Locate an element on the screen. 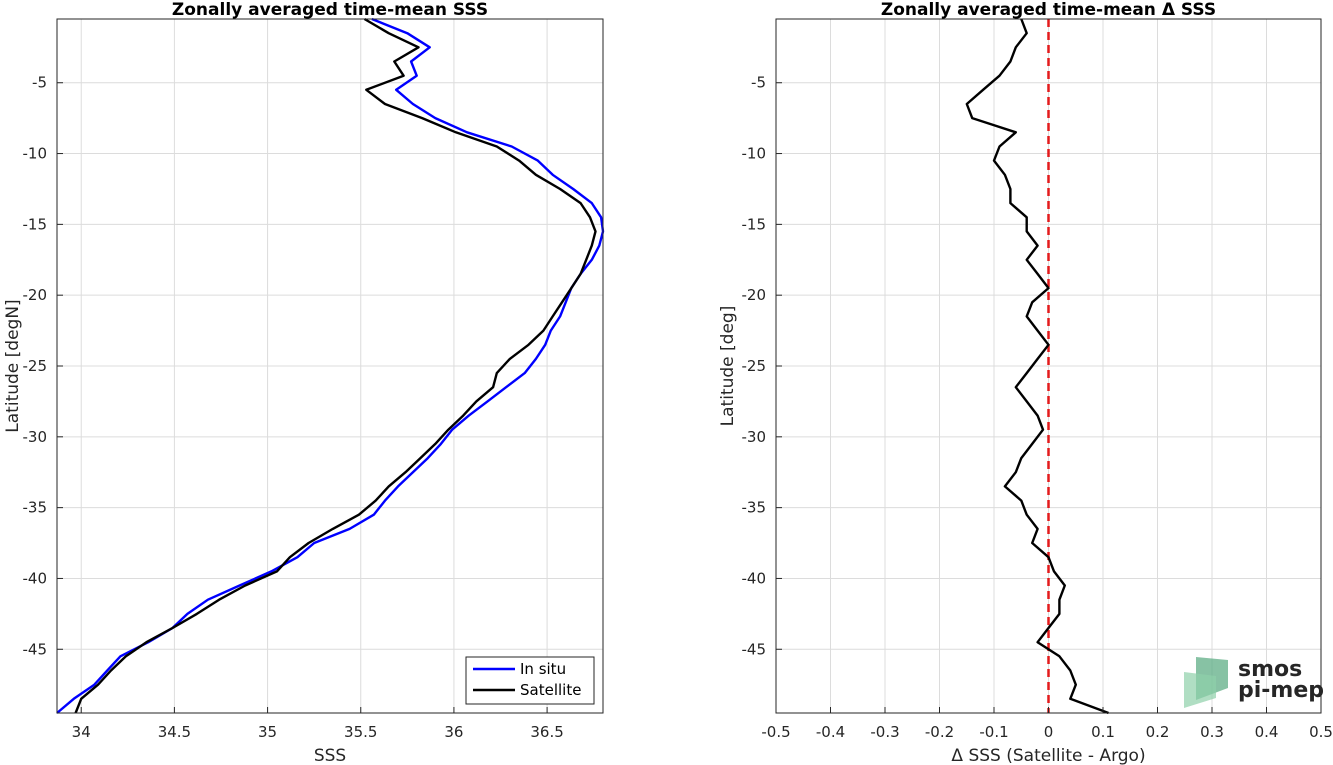  right-x-tick-label: 0.1 is located at coordinates (1103, 732).